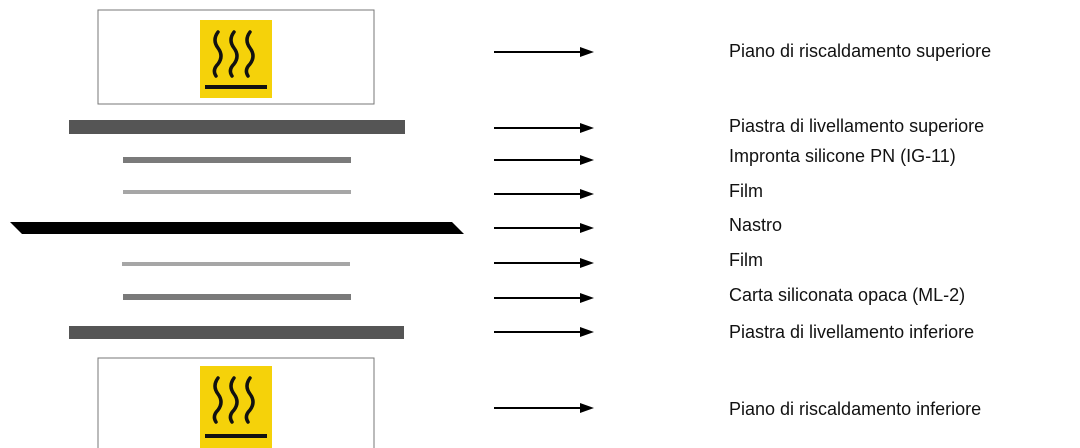  Describe the element at coordinates (237, 297) in the screenshot. I see `matte-paper` at that location.